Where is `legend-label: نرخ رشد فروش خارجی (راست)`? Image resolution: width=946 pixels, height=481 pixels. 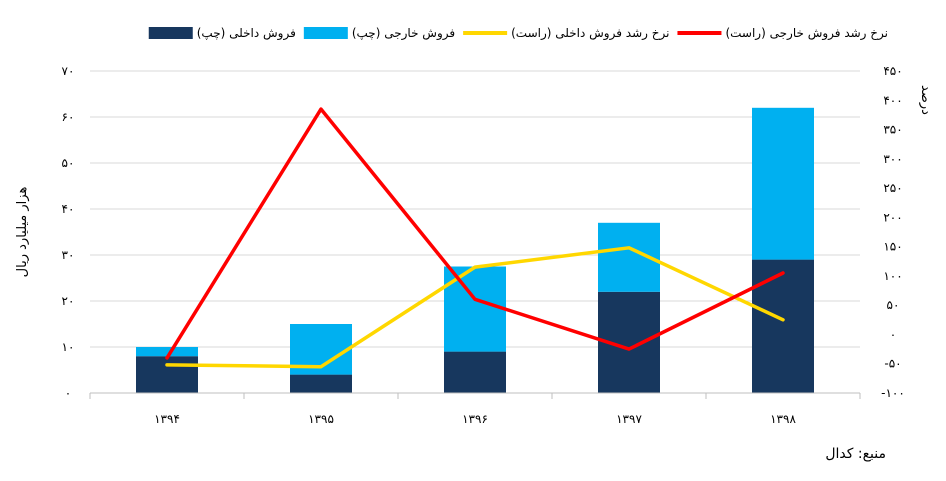 legend-label: نرخ رشد فروش خارجی (راست) is located at coordinates (806, 33).